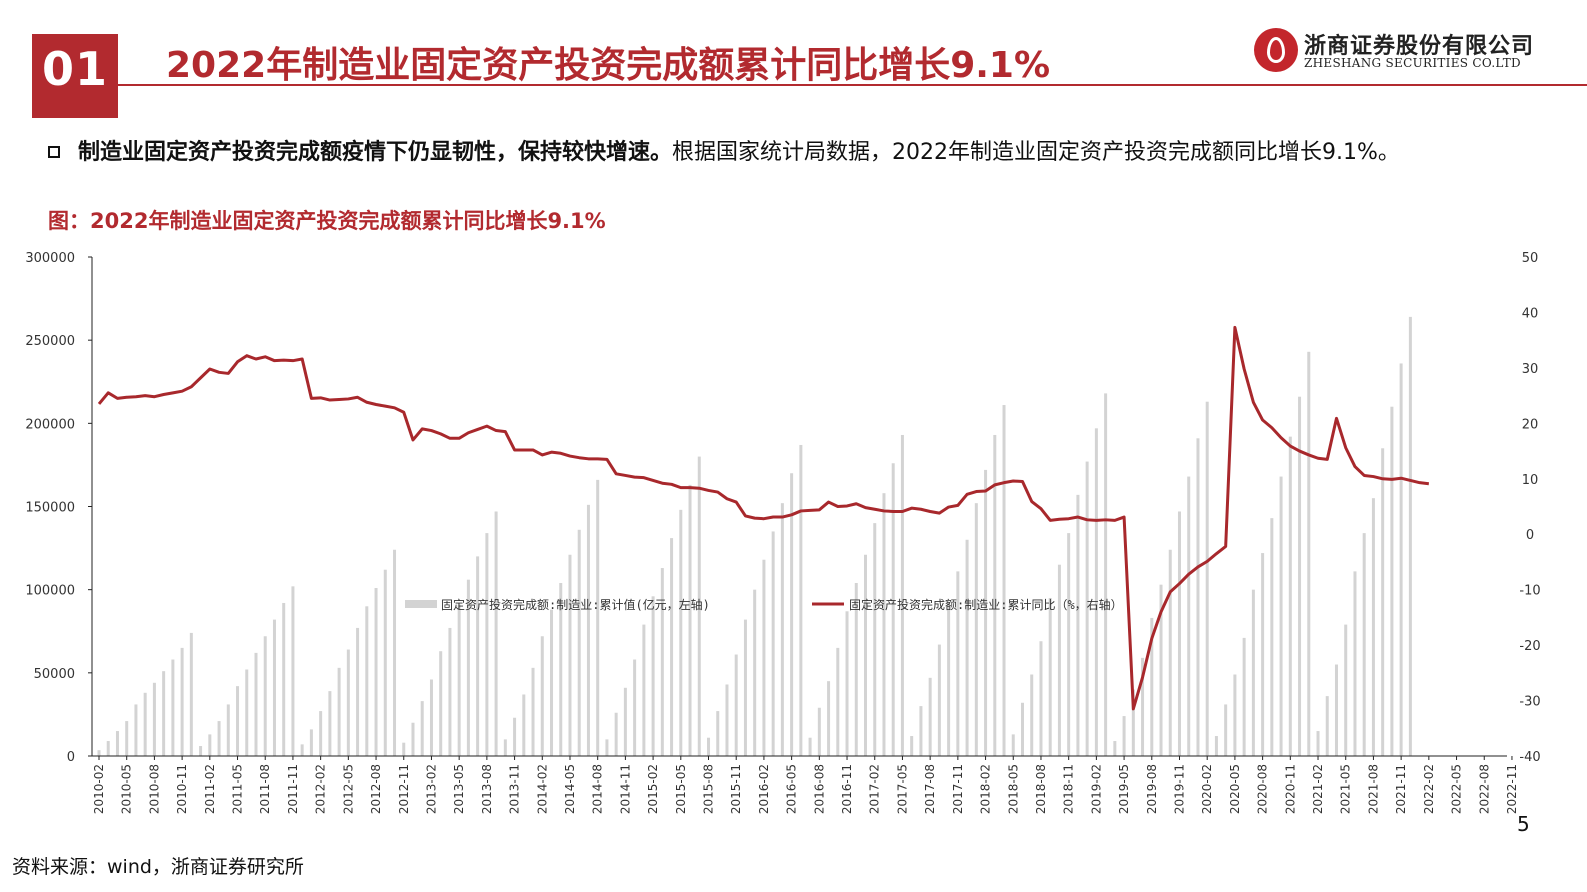 The width and height of the screenshot is (1587, 892). I want to click on right-tick-label: 0, so click(1530, 535).